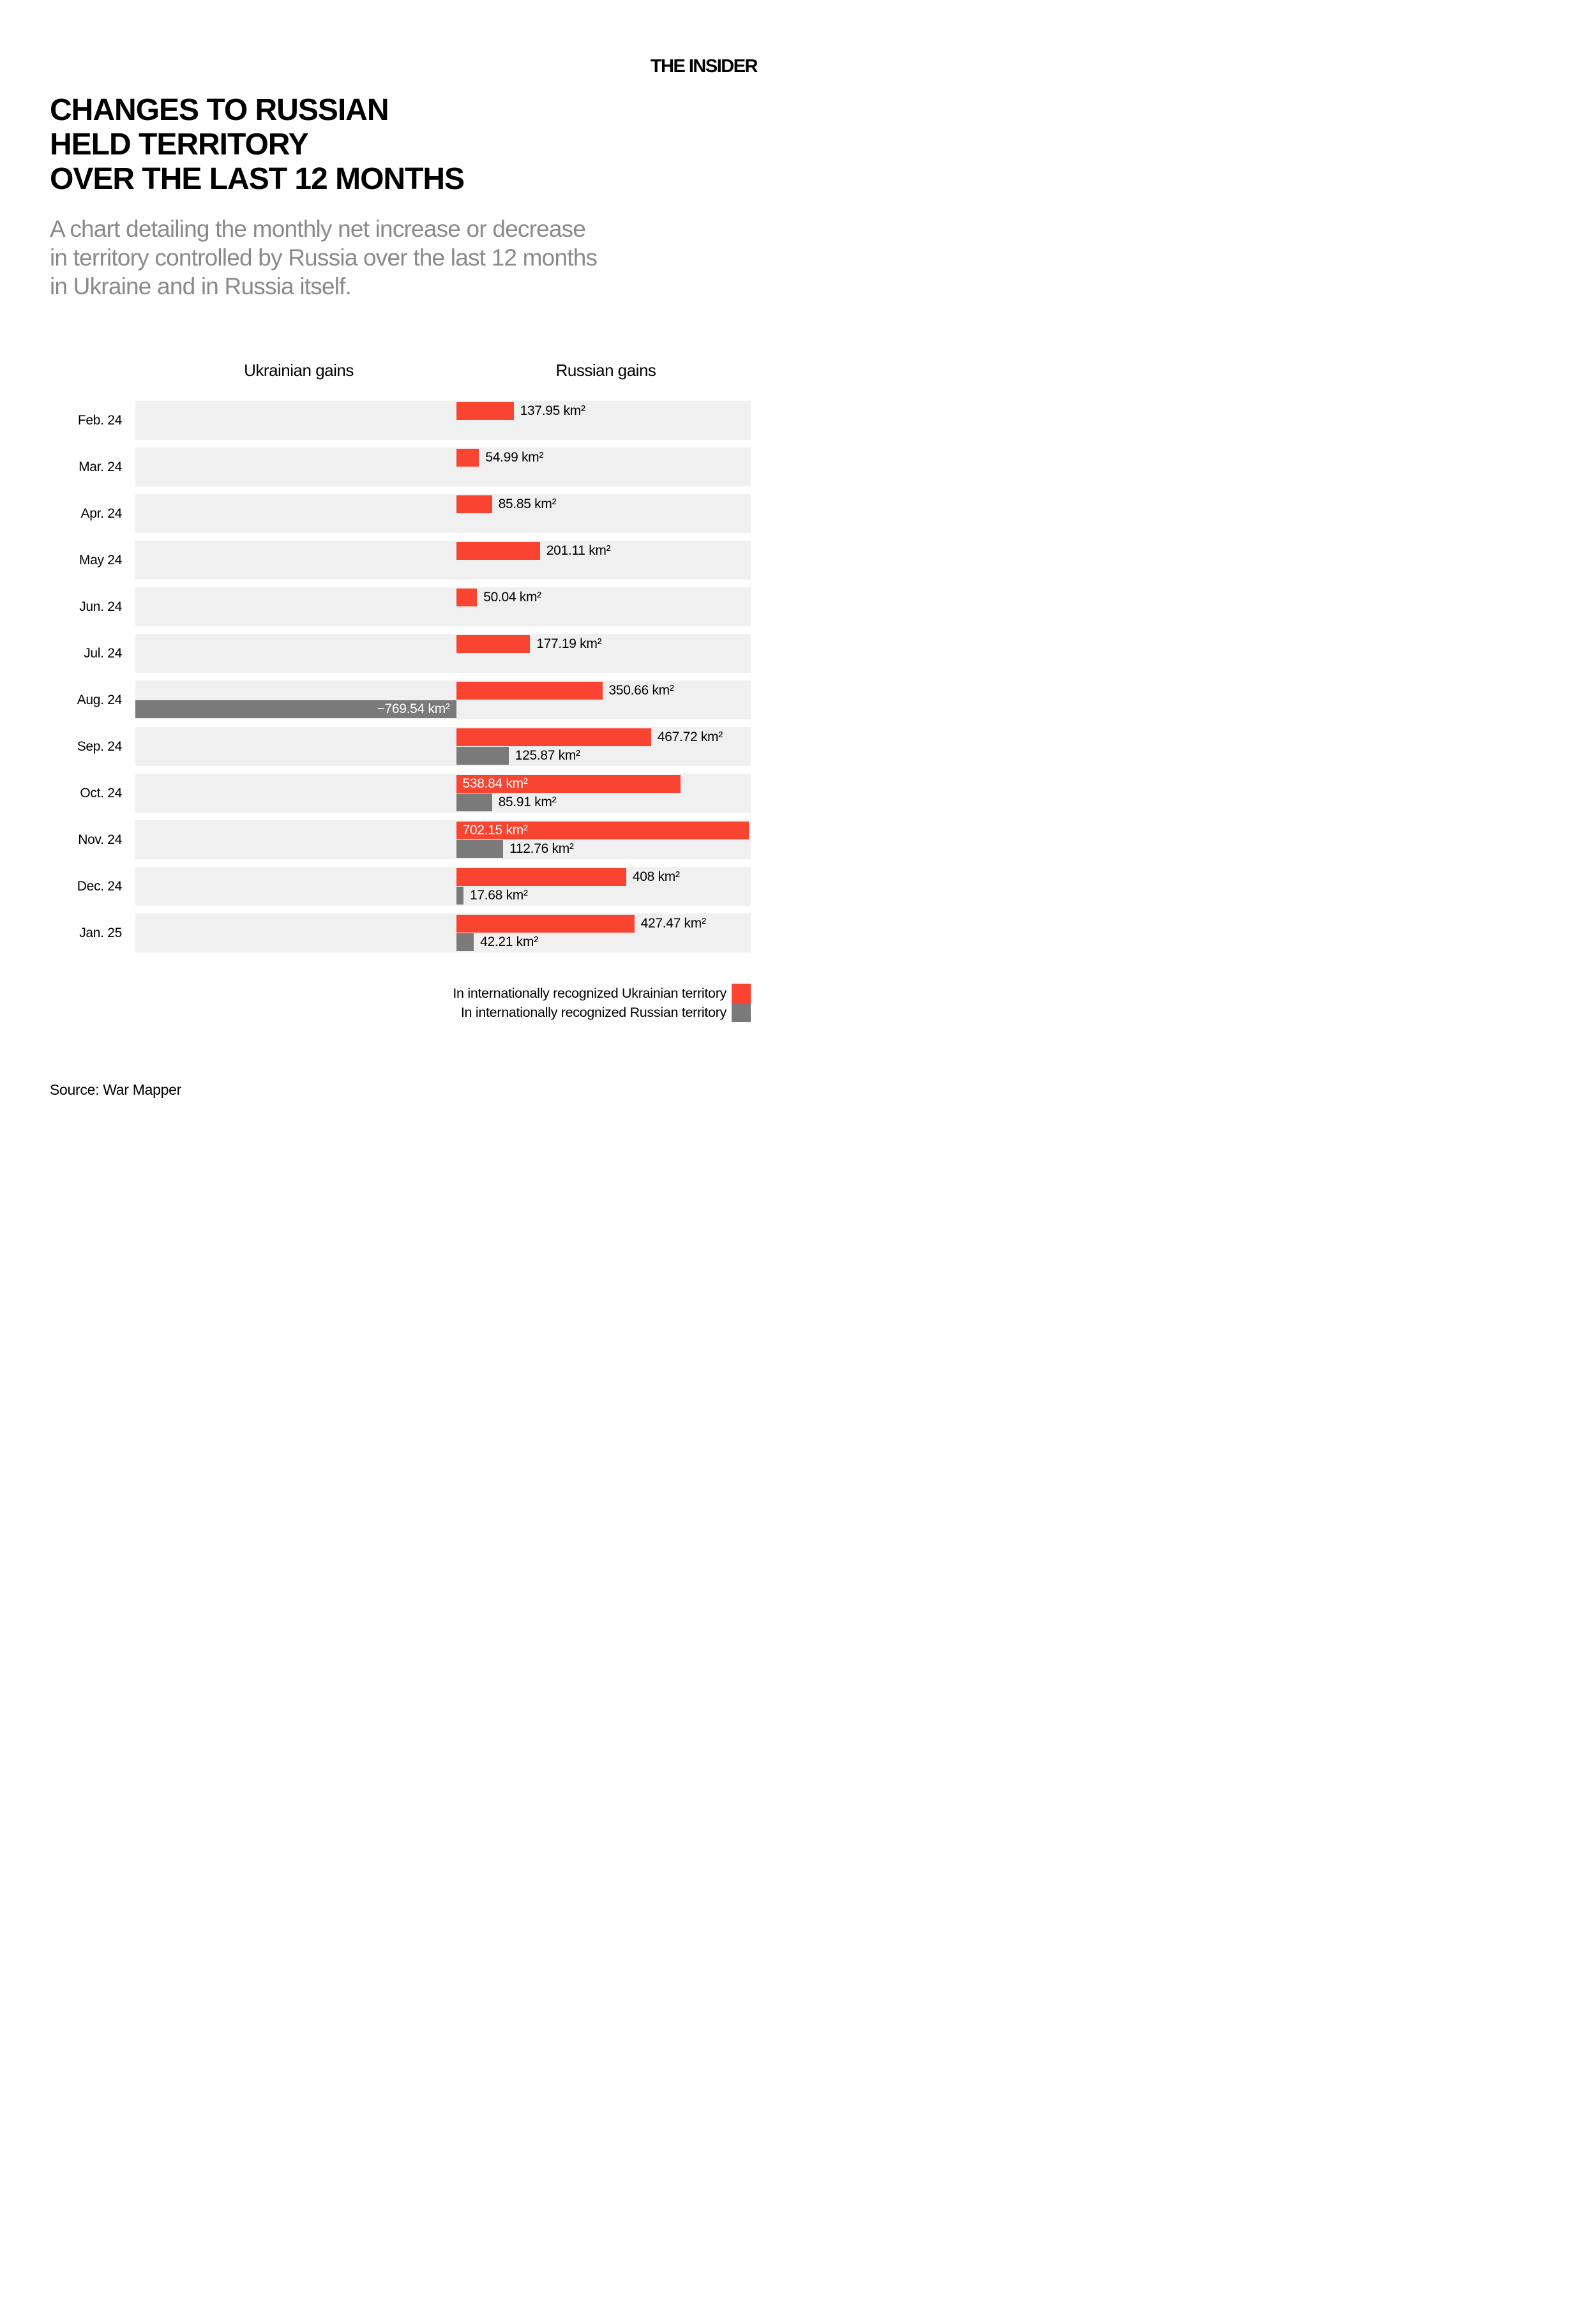  Describe the element at coordinates (656, 876) in the screenshot. I see `ukrainian-territory-value: 408 km²` at that location.